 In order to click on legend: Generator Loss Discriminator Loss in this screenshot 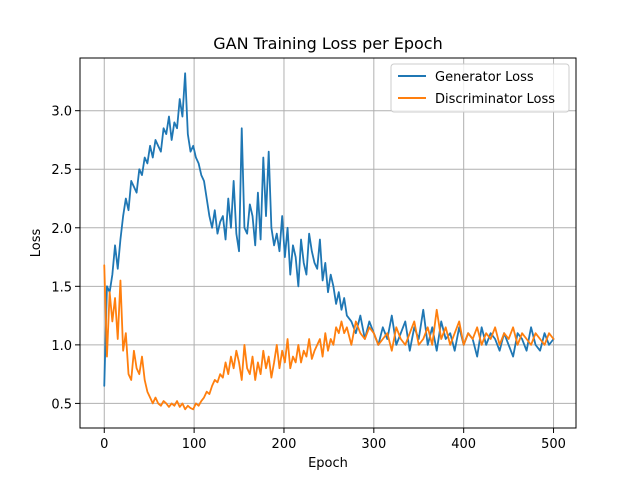, I will do `click(480, 88)`.